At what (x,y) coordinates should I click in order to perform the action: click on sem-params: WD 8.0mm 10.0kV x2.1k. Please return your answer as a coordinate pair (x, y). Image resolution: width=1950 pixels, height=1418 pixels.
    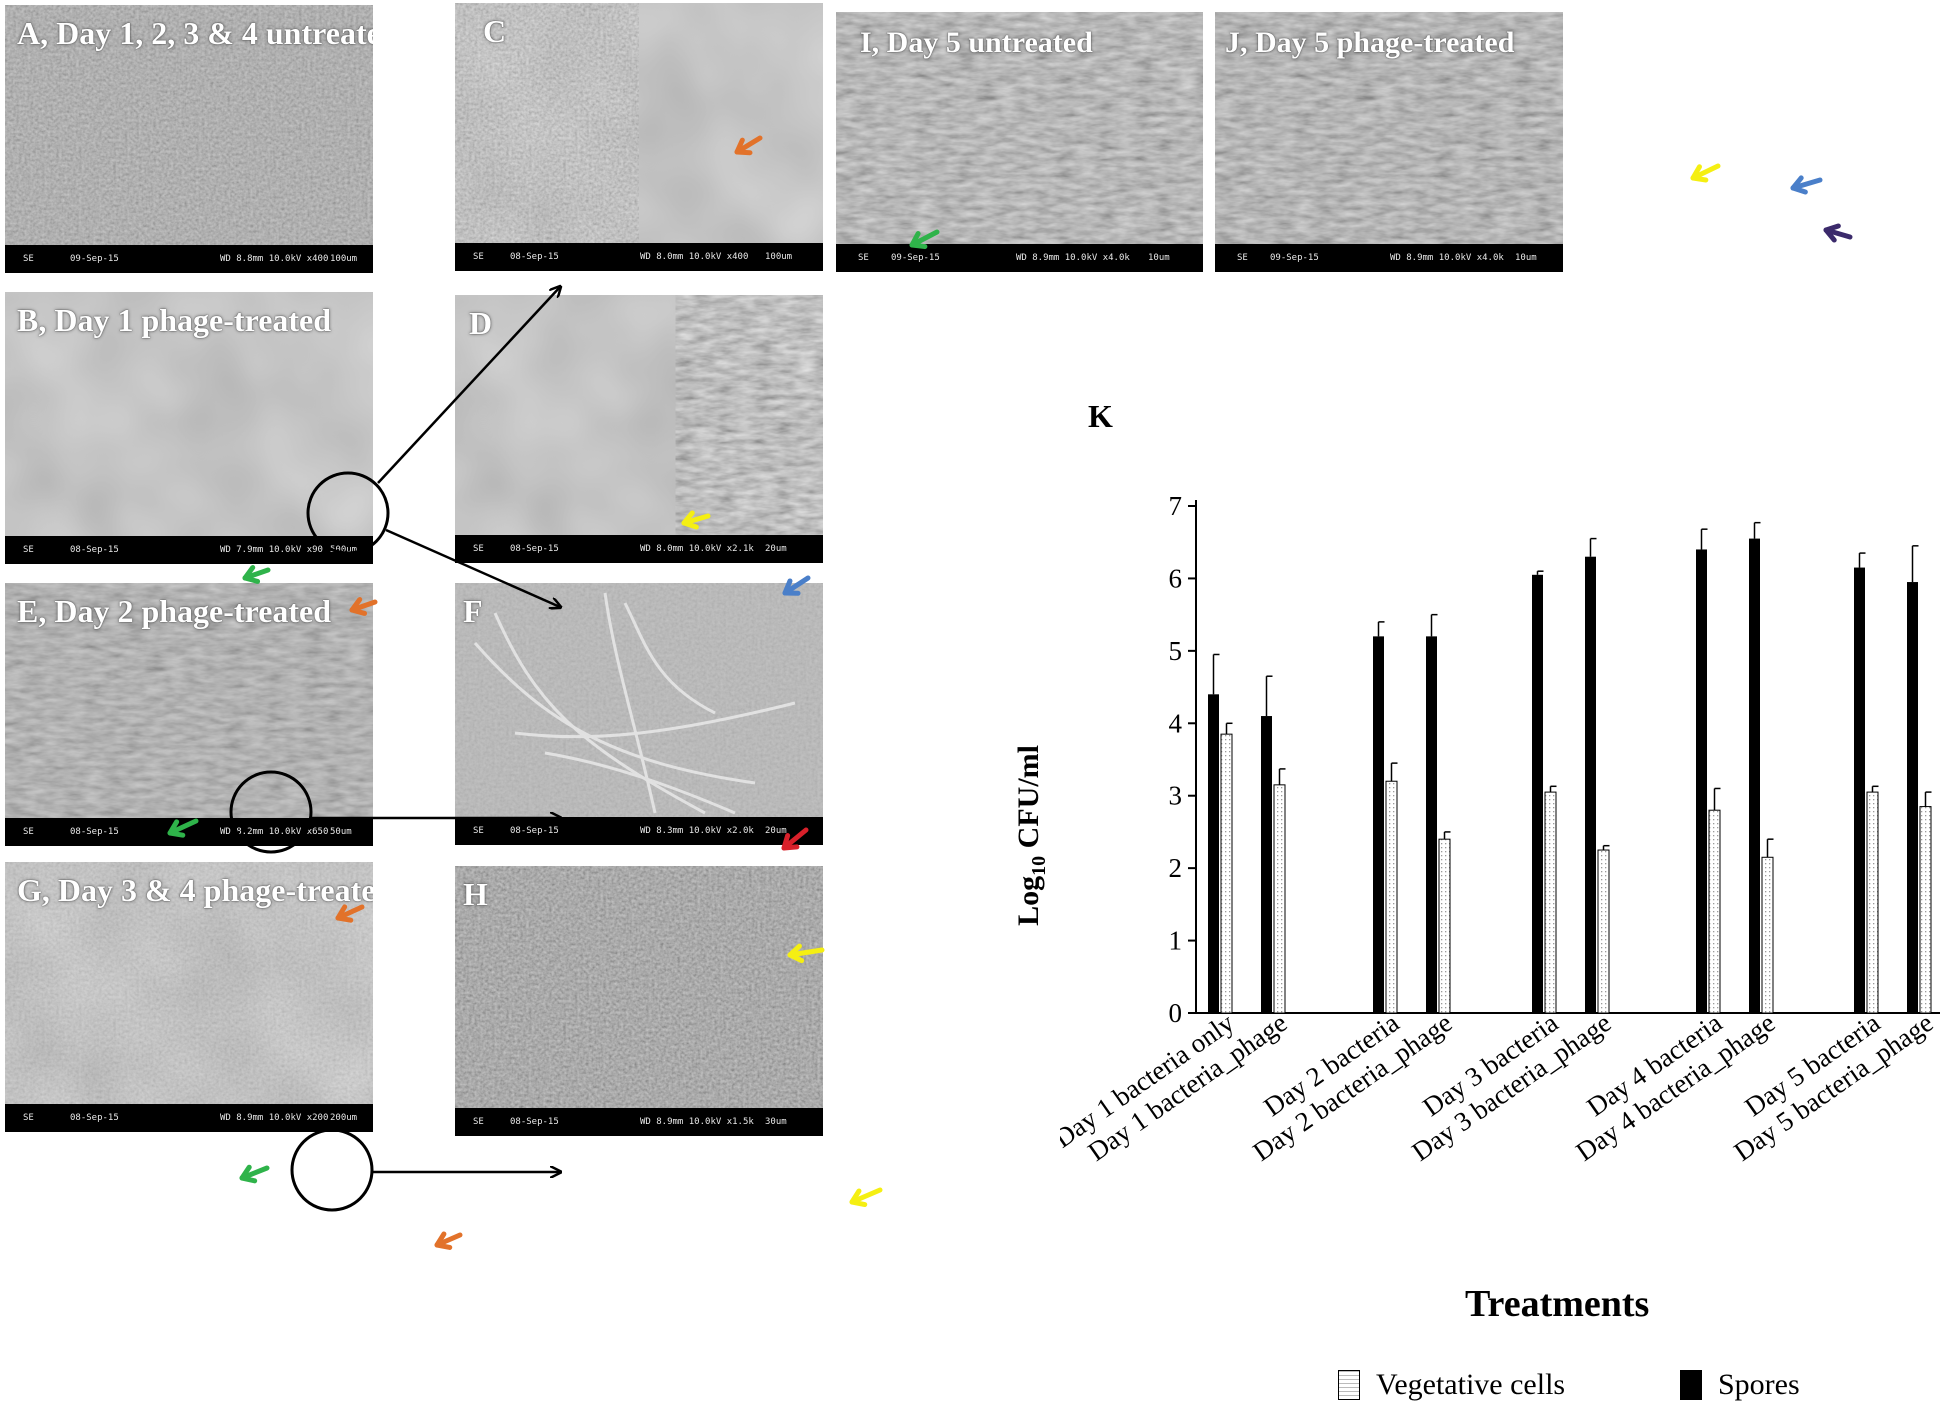
    Looking at the image, I should click on (697, 549).